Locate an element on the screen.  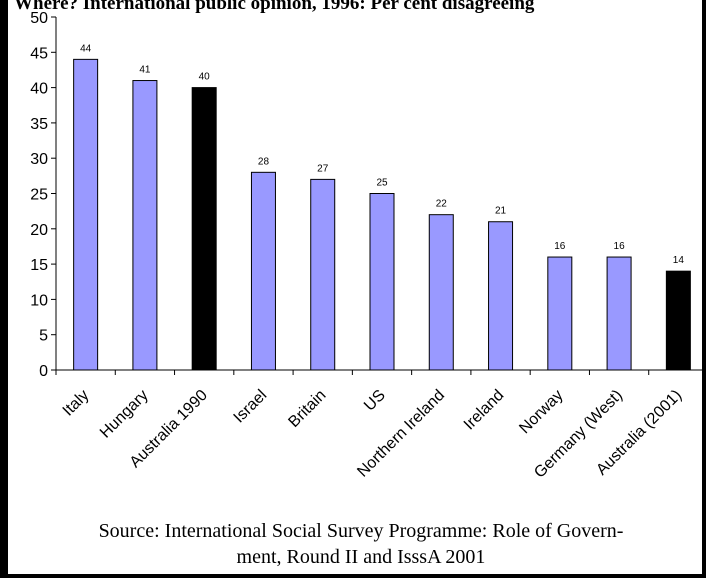
category-label: Hungary is located at coordinates (124, 414).